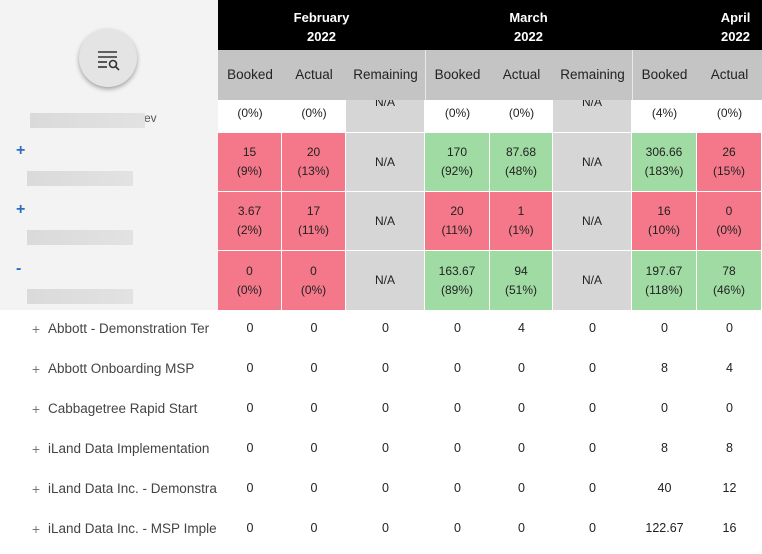 The width and height of the screenshot is (762, 554). Describe the element at coordinates (664, 113) in the screenshot. I see `cell-text: (4%)` at that location.